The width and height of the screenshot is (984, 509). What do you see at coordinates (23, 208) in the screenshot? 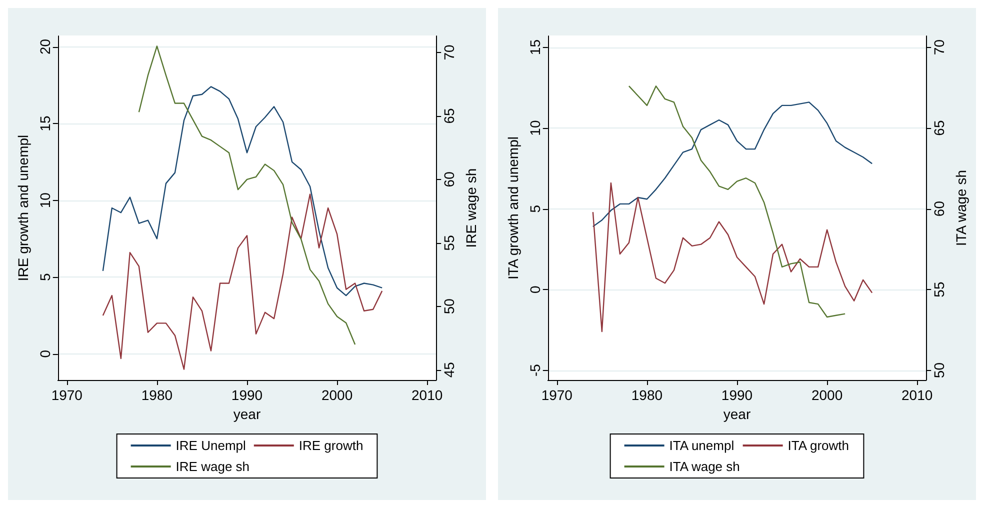
I see `y-axis-title: IRE growth and unempl` at bounding box center [23, 208].